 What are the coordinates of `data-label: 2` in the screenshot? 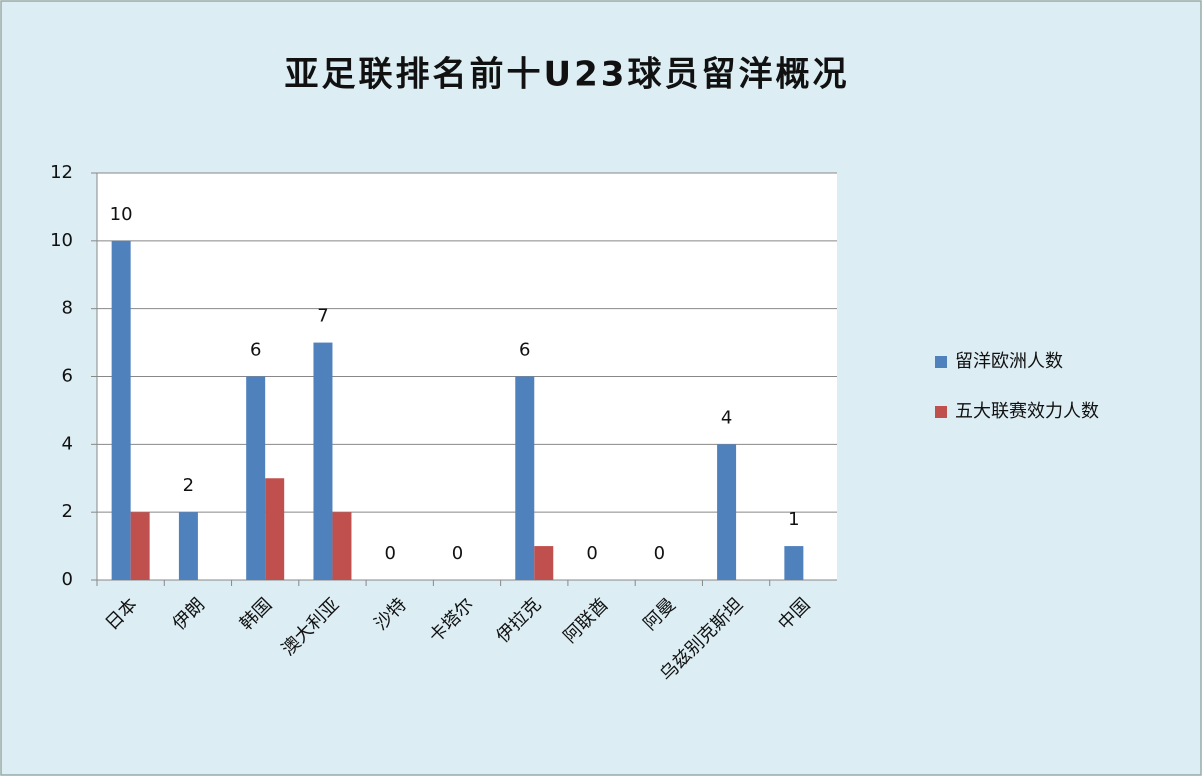 It's located at (188, 485).